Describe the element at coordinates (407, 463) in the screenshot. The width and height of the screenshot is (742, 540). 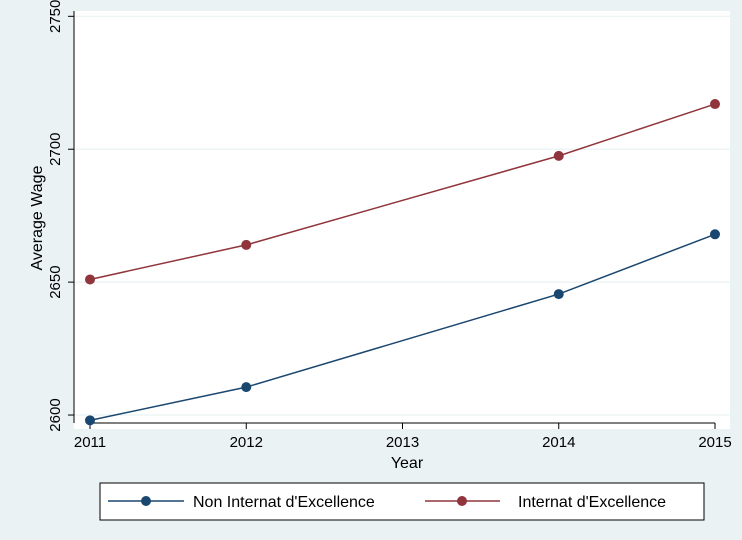
I see `x-axis-title: Year` at that location.